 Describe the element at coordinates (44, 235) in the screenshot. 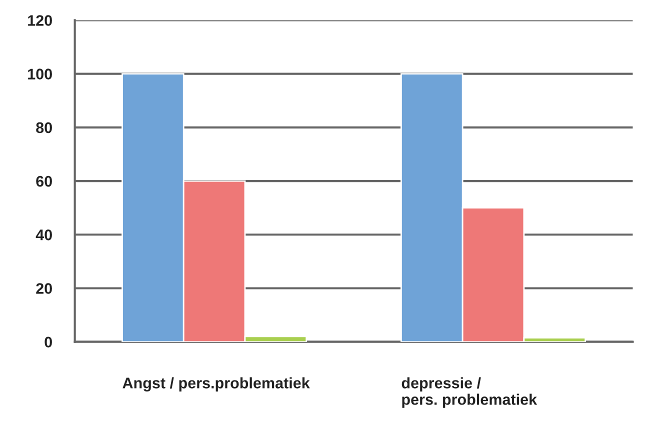

I see `y-tick-label: 40` at that location.